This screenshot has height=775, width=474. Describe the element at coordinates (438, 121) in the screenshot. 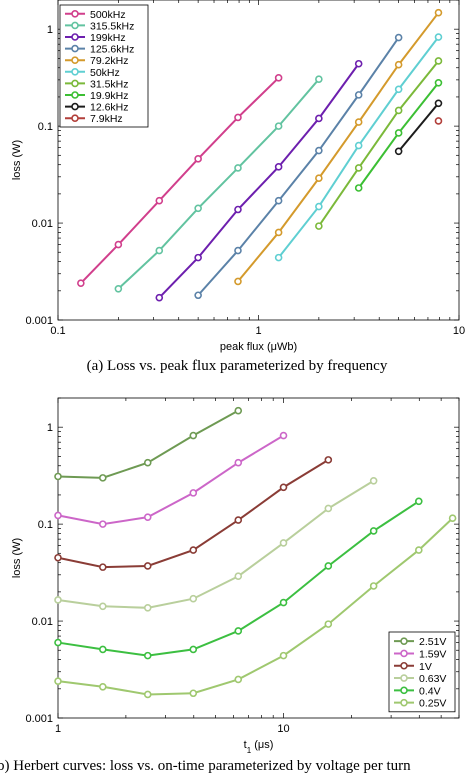

I see `series-7-9khz` at that location.